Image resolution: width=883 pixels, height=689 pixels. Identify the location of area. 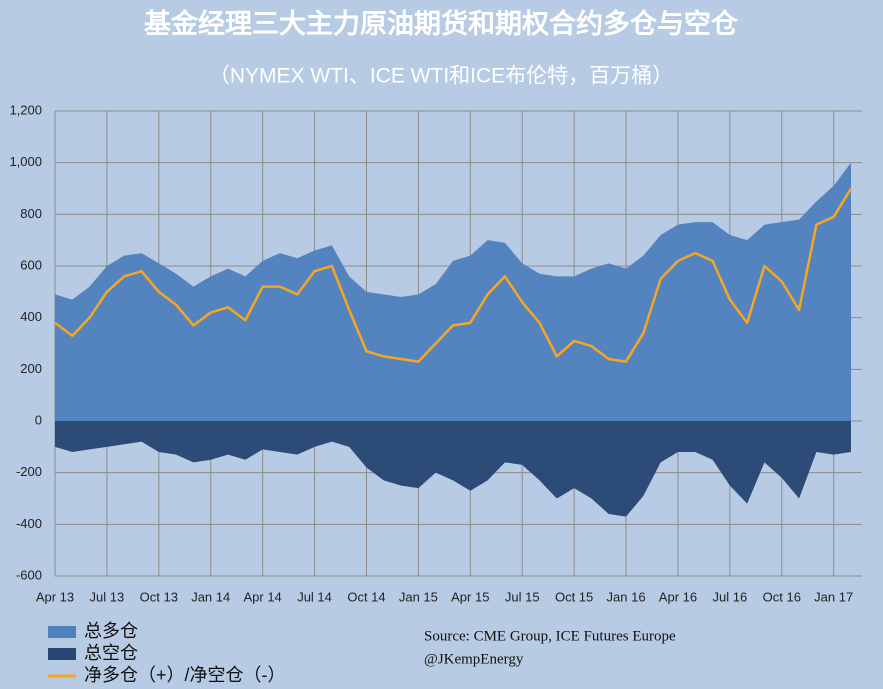
(453, 469).